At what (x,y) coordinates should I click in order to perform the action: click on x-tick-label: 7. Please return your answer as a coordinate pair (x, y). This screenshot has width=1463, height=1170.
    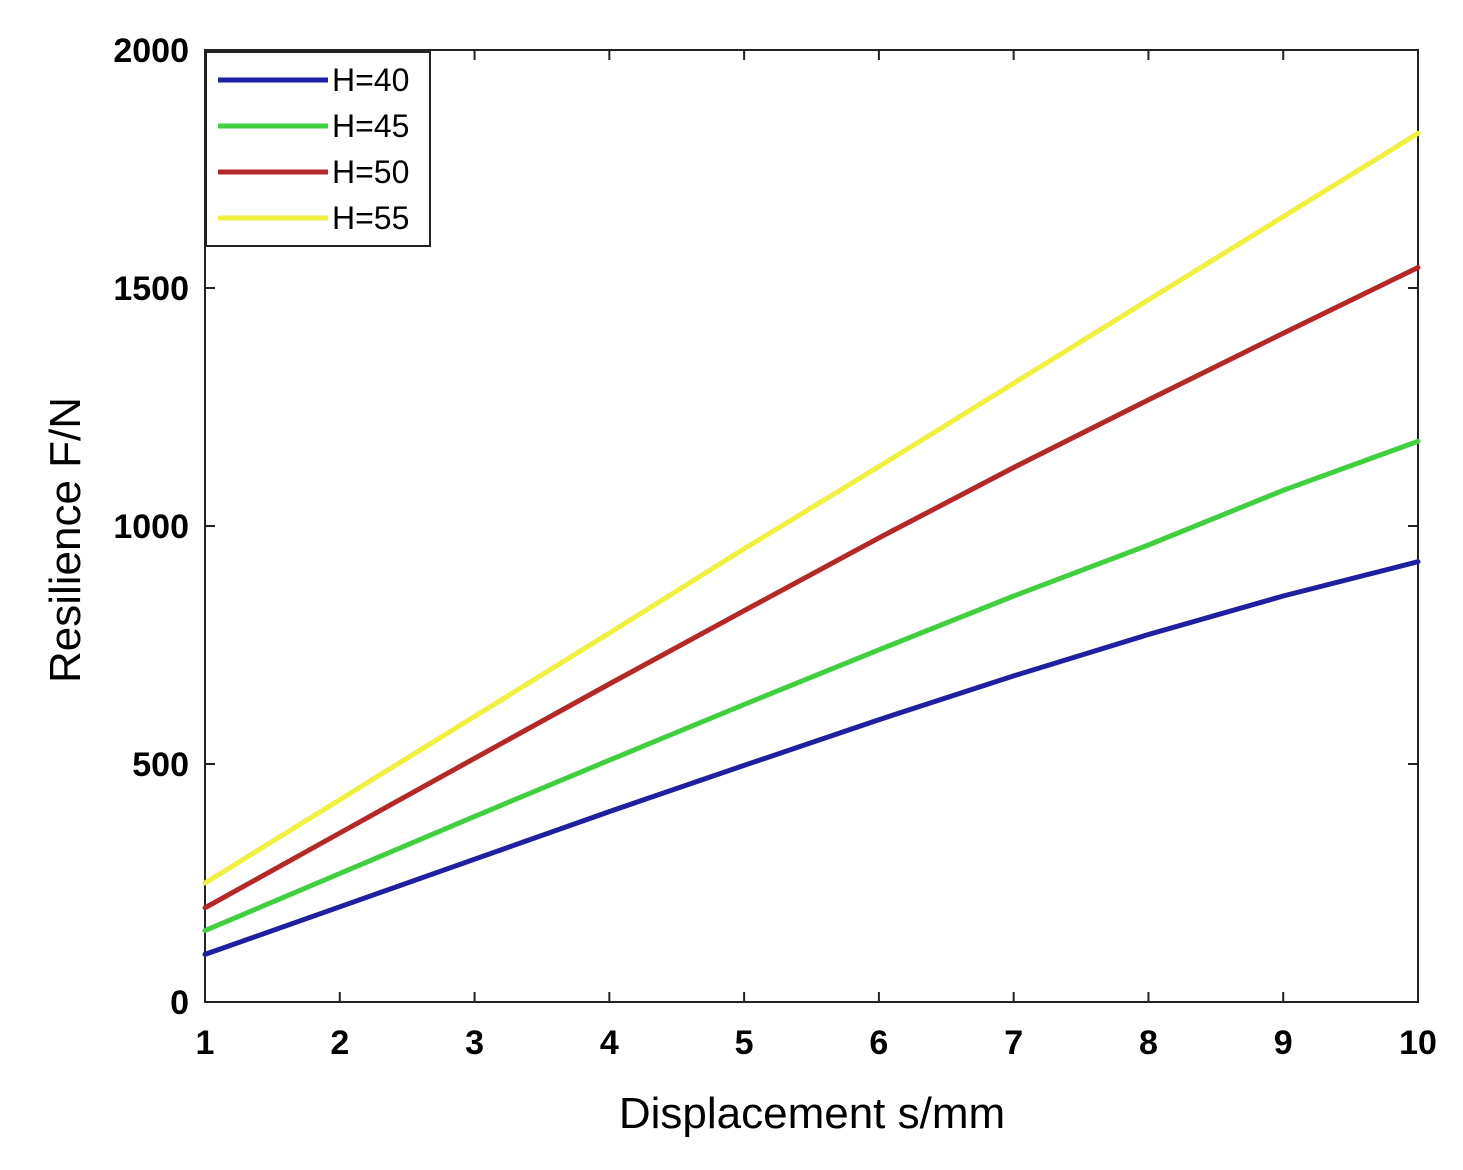
    Looking at the image, I should click on (1013, 1043).